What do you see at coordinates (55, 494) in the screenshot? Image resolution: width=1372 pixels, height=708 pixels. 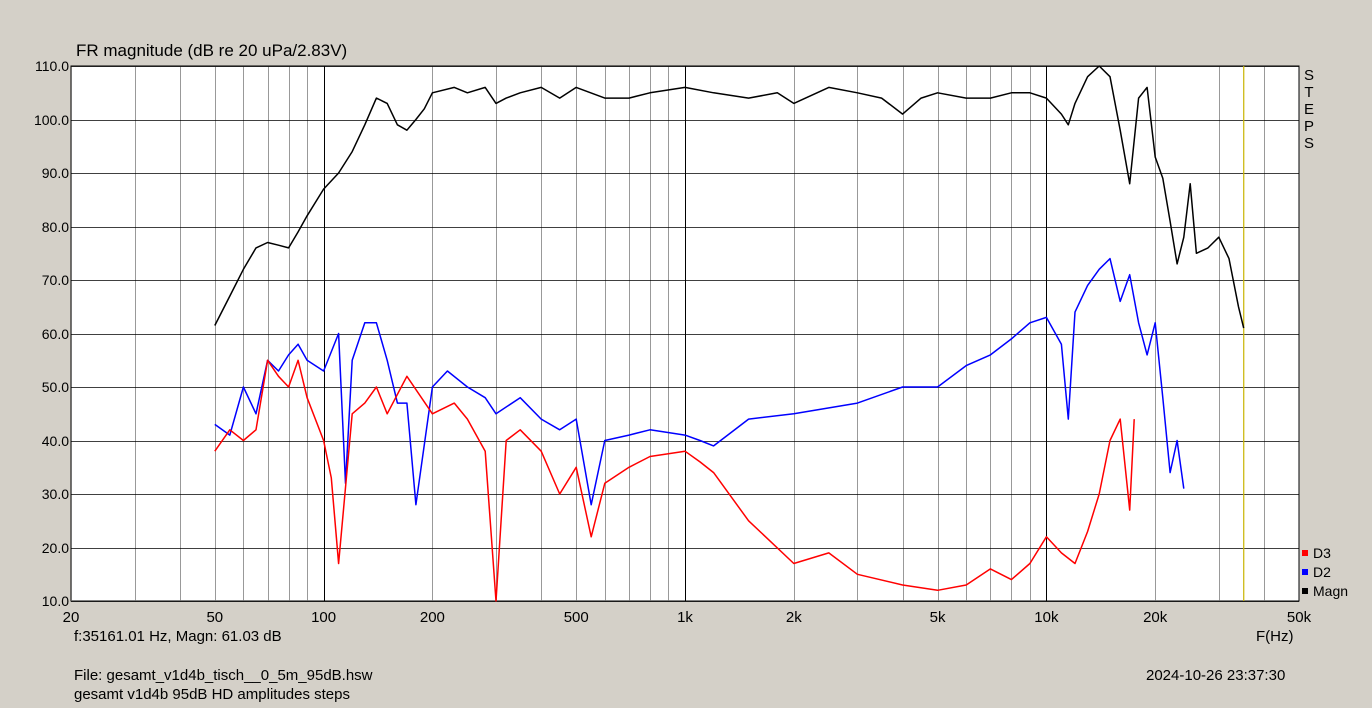 I see `y-tick-label: 30.0` at bounding box center [55, 494].